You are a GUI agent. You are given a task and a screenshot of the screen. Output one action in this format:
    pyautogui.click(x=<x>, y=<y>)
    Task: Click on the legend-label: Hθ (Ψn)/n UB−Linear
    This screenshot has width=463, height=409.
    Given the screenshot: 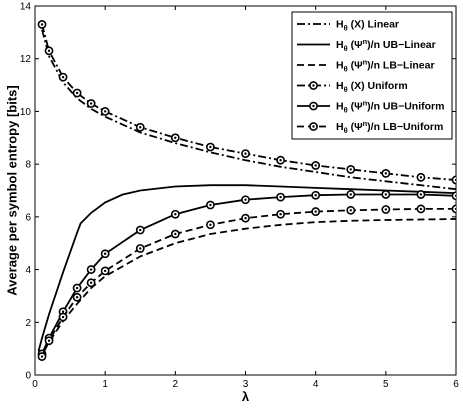 What is the action you would take?
    pyautogui.click(x=386, y=45)
    